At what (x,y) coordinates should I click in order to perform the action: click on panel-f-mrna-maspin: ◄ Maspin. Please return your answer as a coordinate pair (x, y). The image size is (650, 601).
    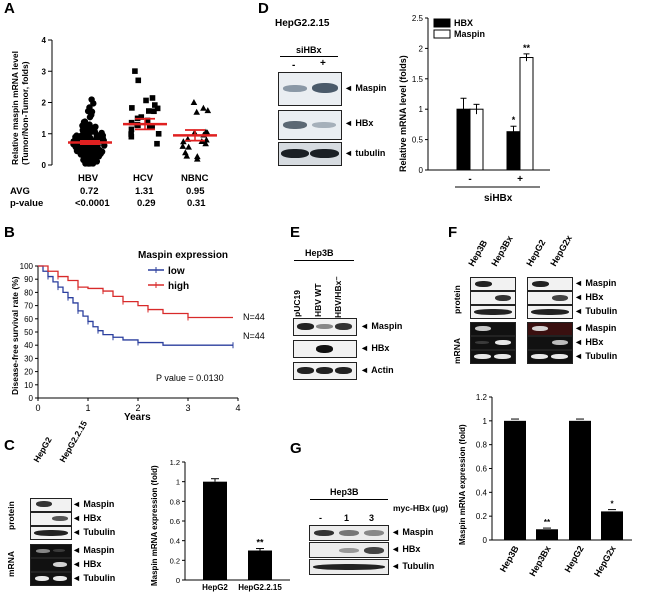
    Looking at the image, I should click on (595, 328).